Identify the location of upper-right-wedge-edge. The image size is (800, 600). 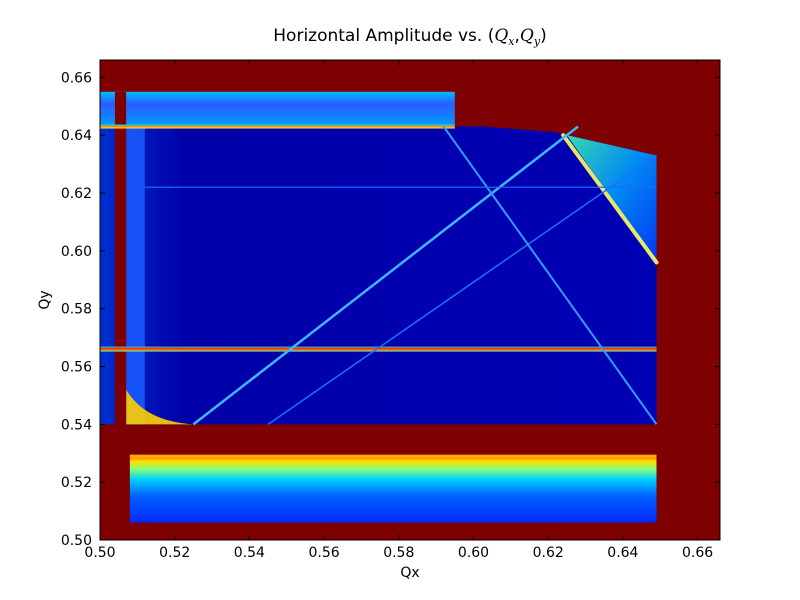
(610, 199).